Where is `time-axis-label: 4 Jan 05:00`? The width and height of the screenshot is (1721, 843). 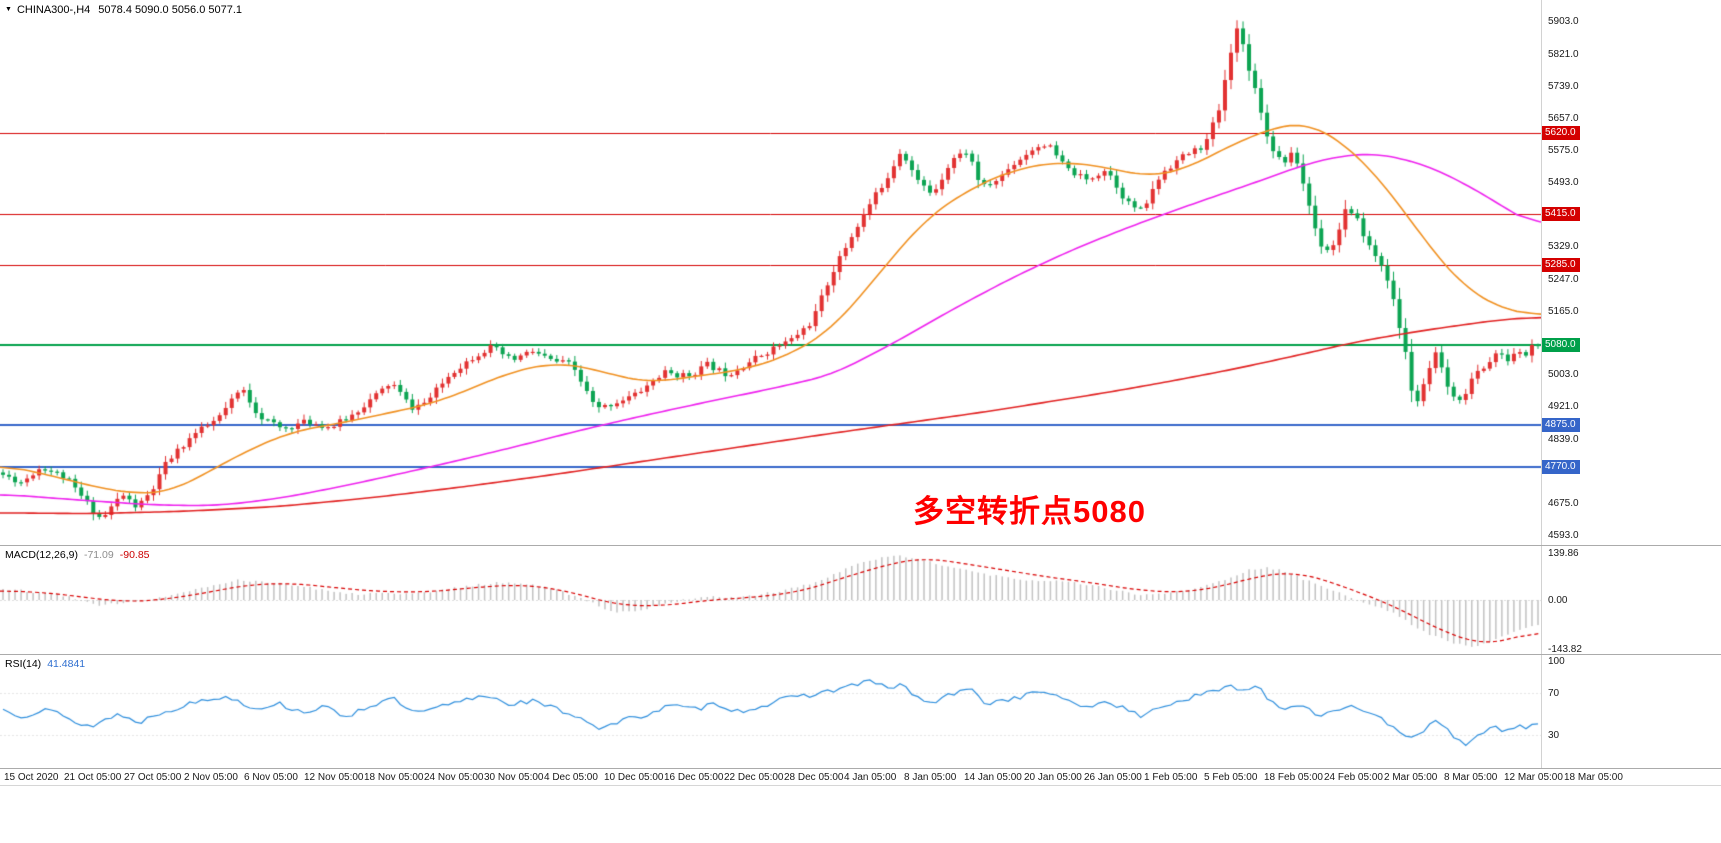
time-axis-label: 4 Jan 05:00 is located at coordinates (870, 777).